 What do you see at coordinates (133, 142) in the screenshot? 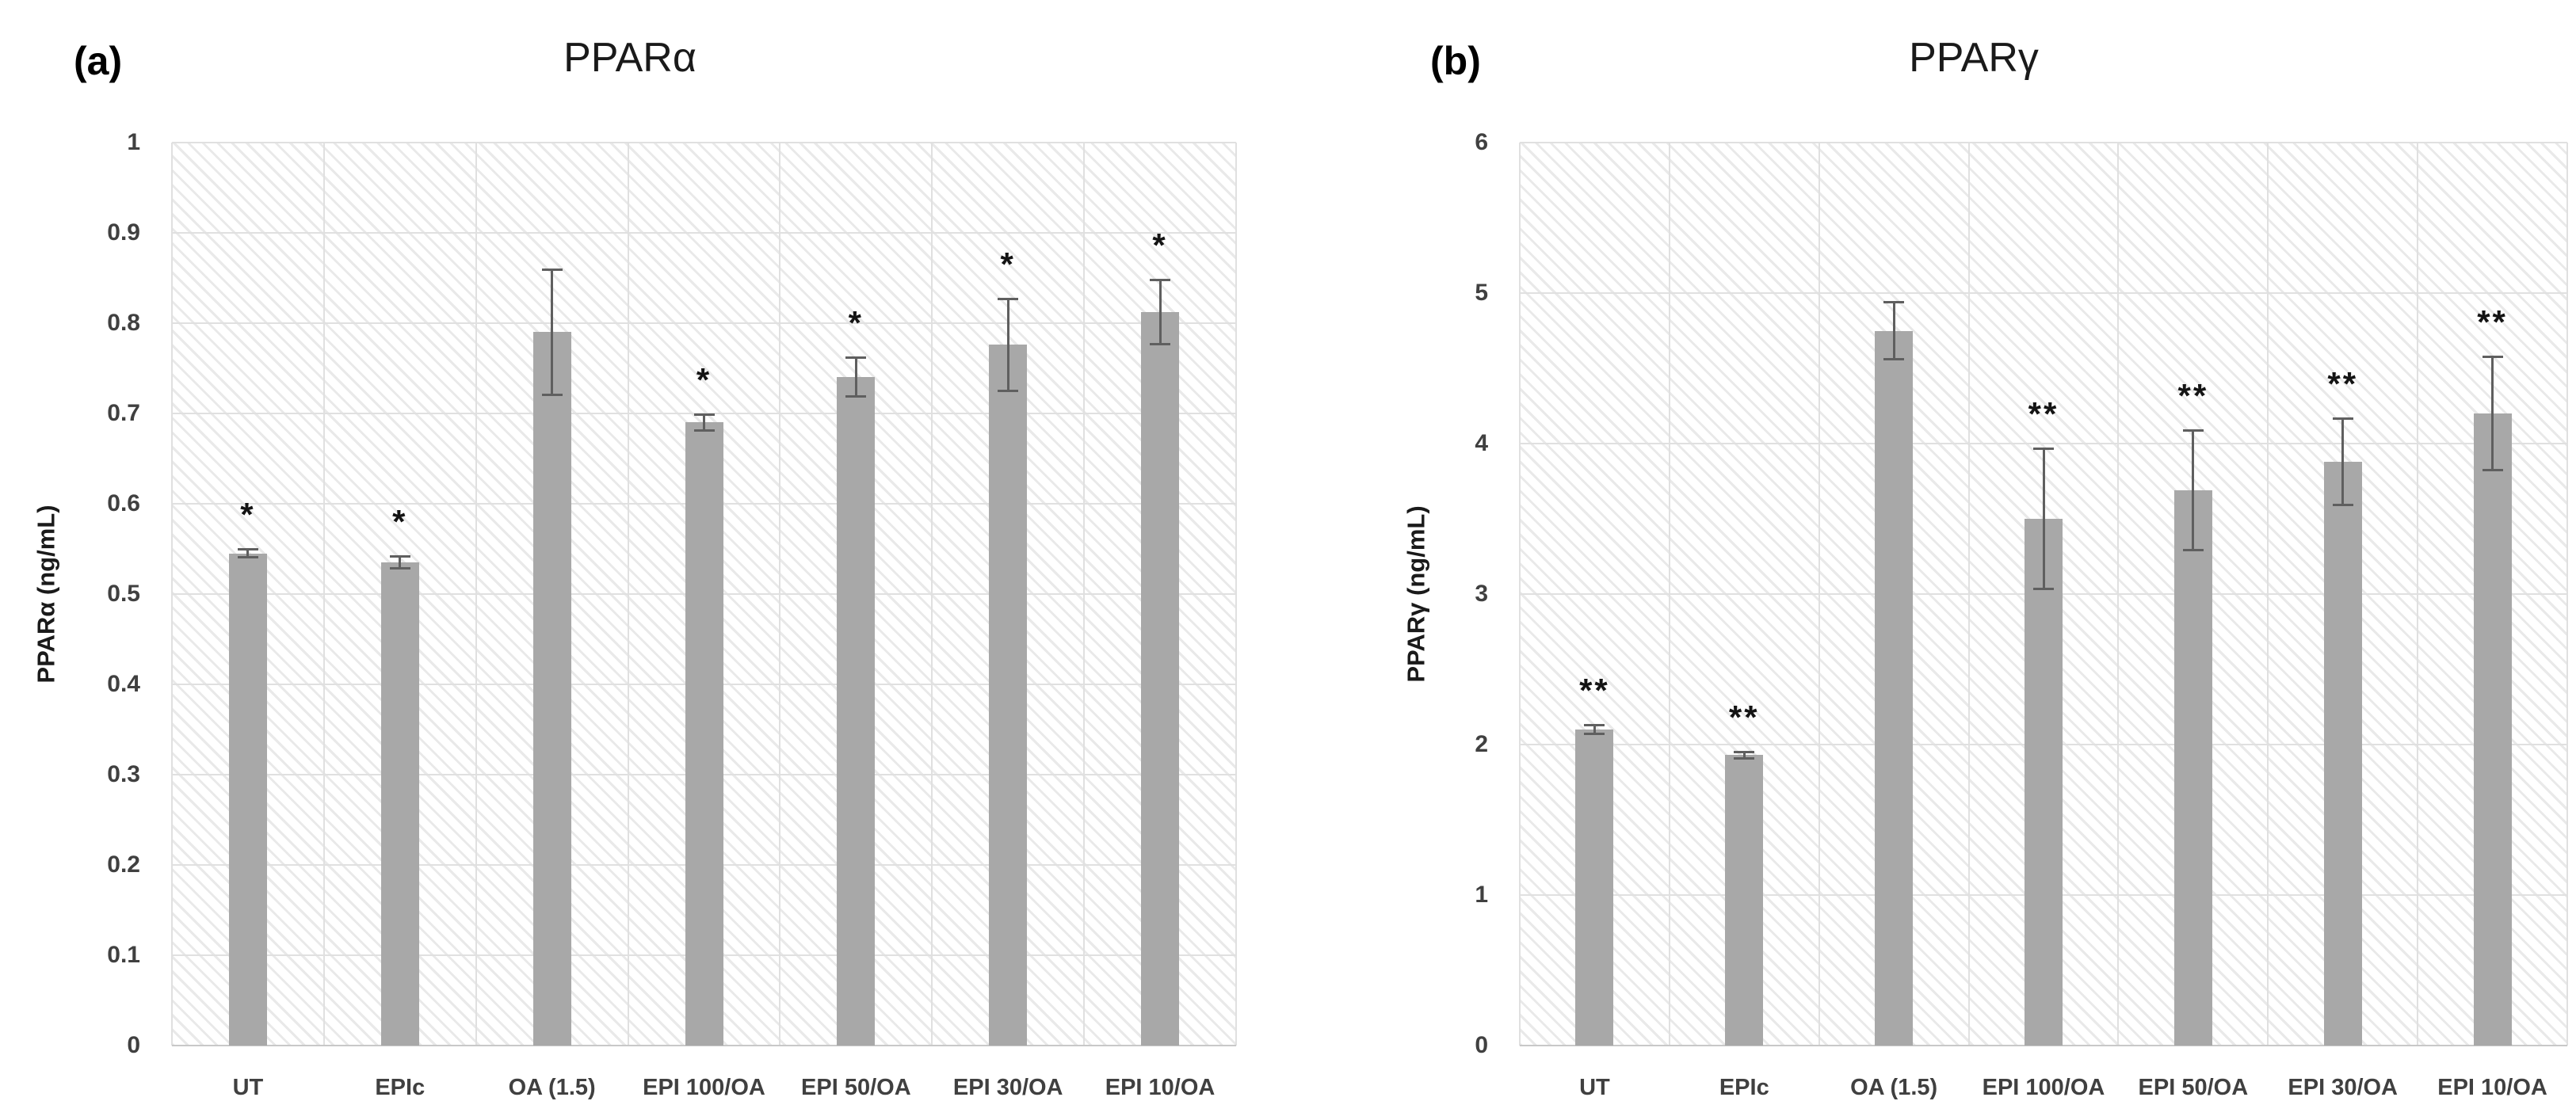
I see `y-tick-label: 1` at bounding box center [133, 142].